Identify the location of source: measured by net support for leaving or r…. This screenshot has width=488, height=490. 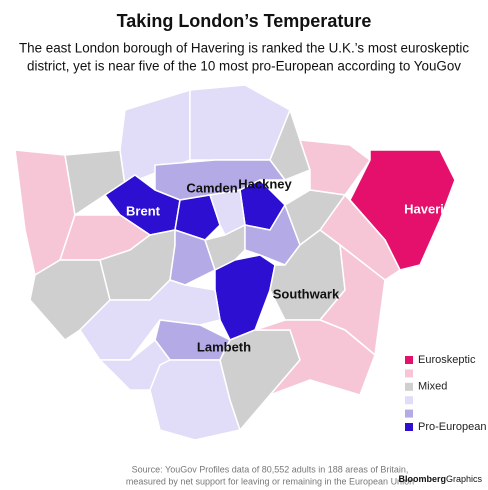
(270, 481).